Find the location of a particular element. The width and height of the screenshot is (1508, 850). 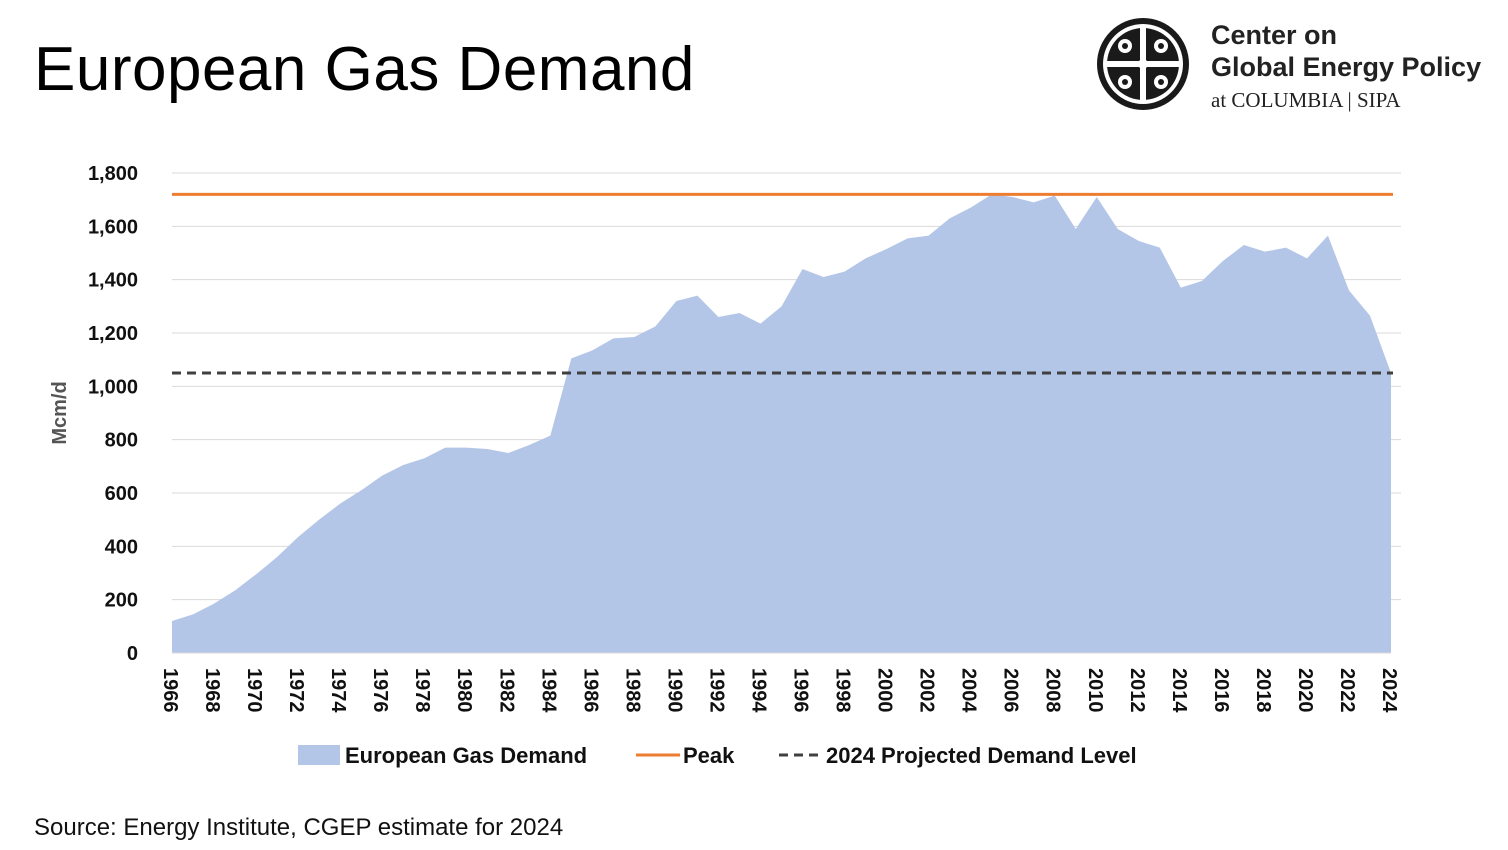

y-tick-label: 1,600 is located at coordinates (113, 227).